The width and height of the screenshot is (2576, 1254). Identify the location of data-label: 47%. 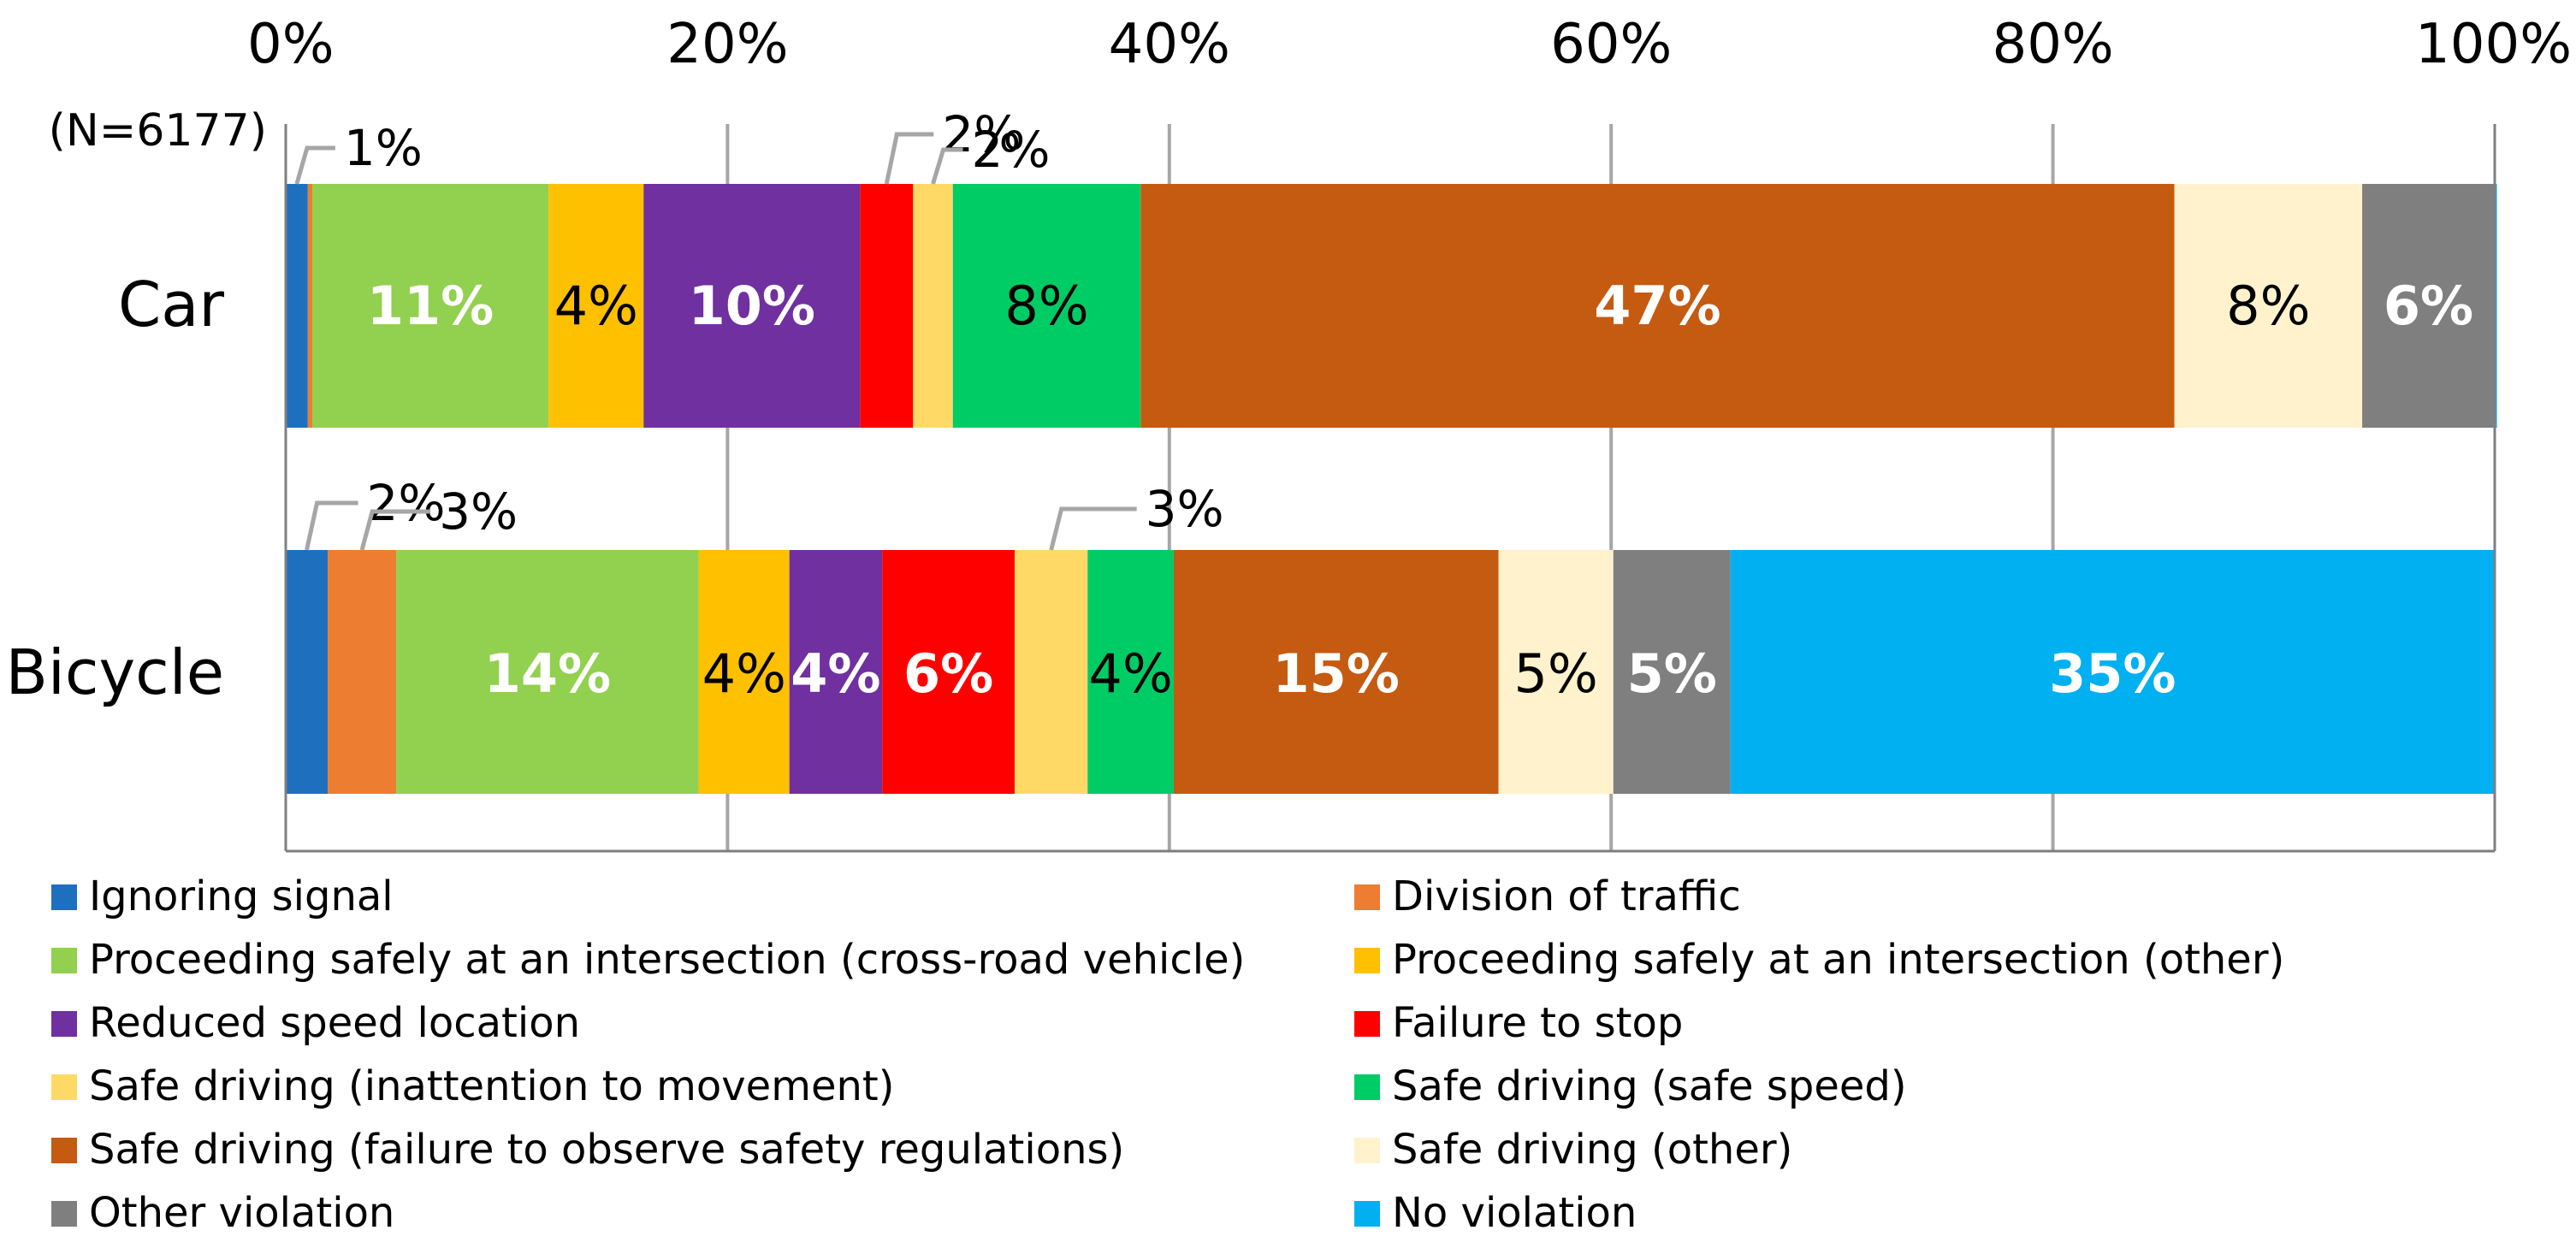
(1657, 306).